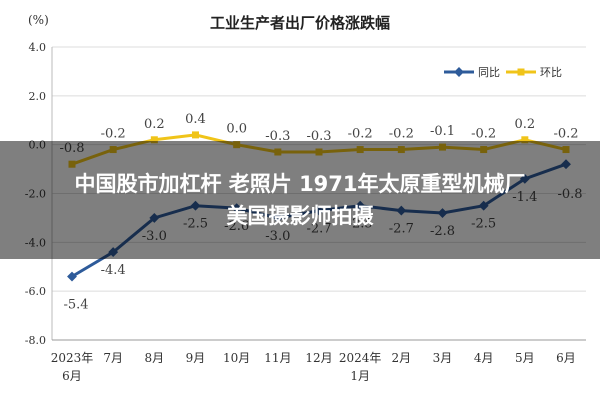 This screenshot has height=400, width=600. I want to click on series-2-data-label: -0.1, so click(442, 131).